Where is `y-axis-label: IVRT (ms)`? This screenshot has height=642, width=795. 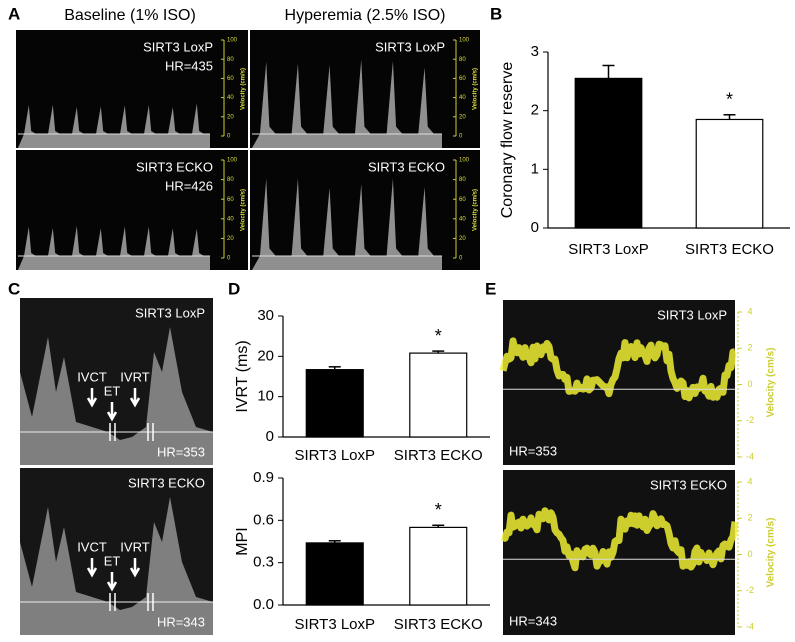 y-axis-label: IVRT (ms) is located at coordinates (242, 376).